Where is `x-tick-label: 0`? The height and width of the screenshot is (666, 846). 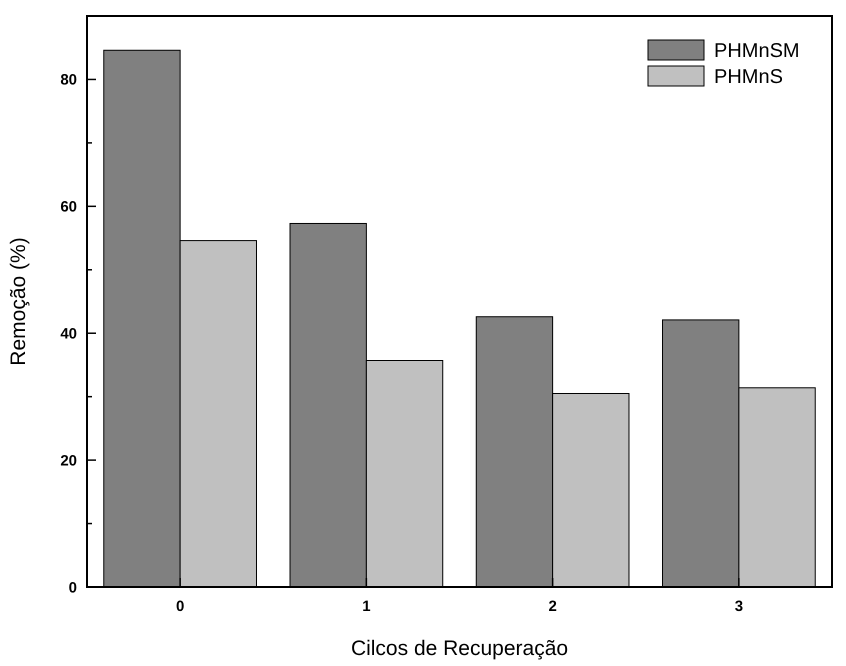
x-tick-label: 0 is located at coordinates (180, 606).